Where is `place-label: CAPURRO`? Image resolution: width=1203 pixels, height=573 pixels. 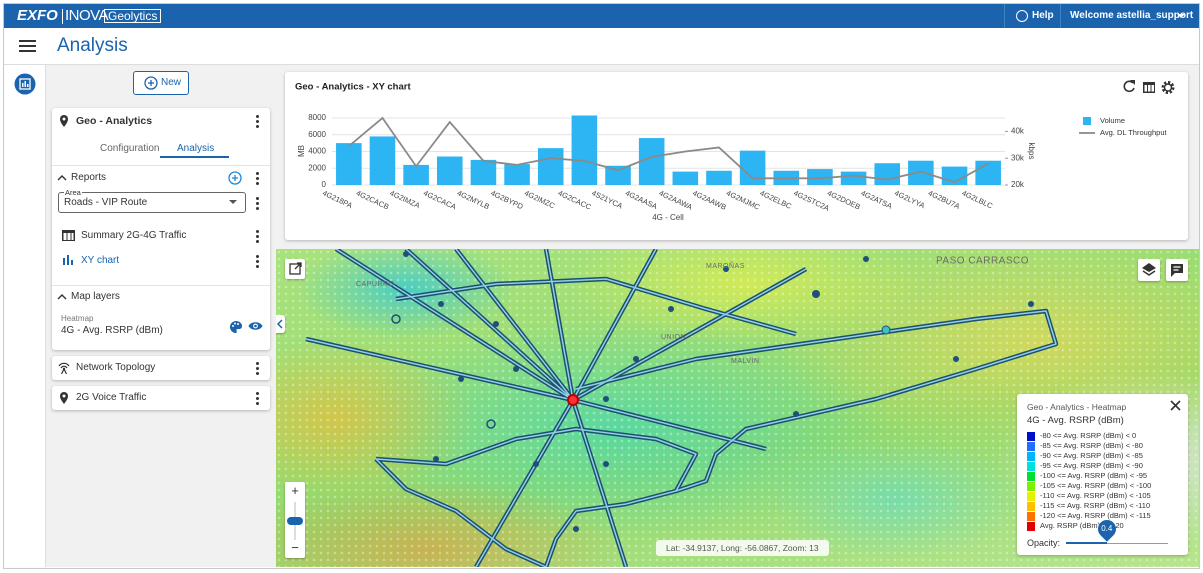
place-label: CAPURRO is located at coordinates (375, 284).